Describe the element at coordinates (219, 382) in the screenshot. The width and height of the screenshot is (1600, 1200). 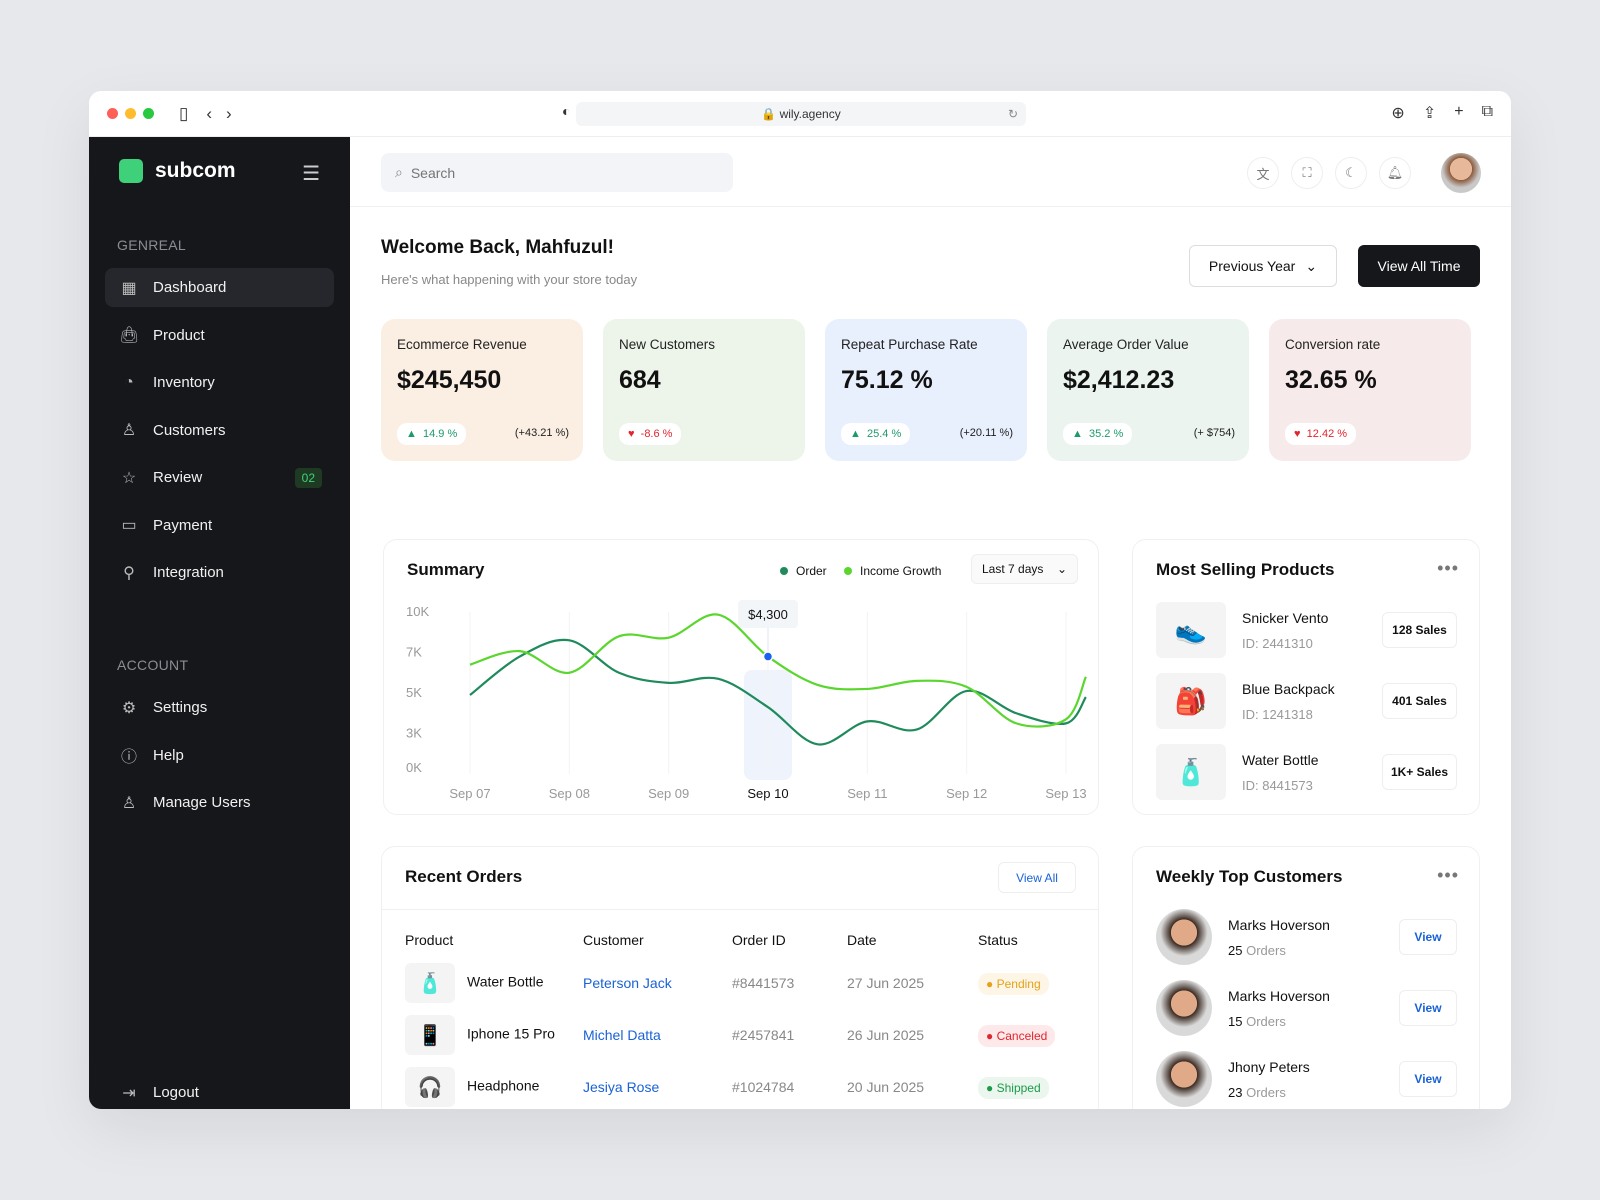
I see `sidebar-item-inventory: ◔ Inventory` at that location.